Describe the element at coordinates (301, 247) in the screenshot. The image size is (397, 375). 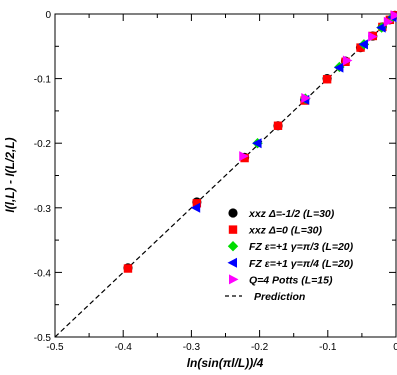
I see `legend-label: FZ ε=+1 γ=π/3 (L=20)` at that location.